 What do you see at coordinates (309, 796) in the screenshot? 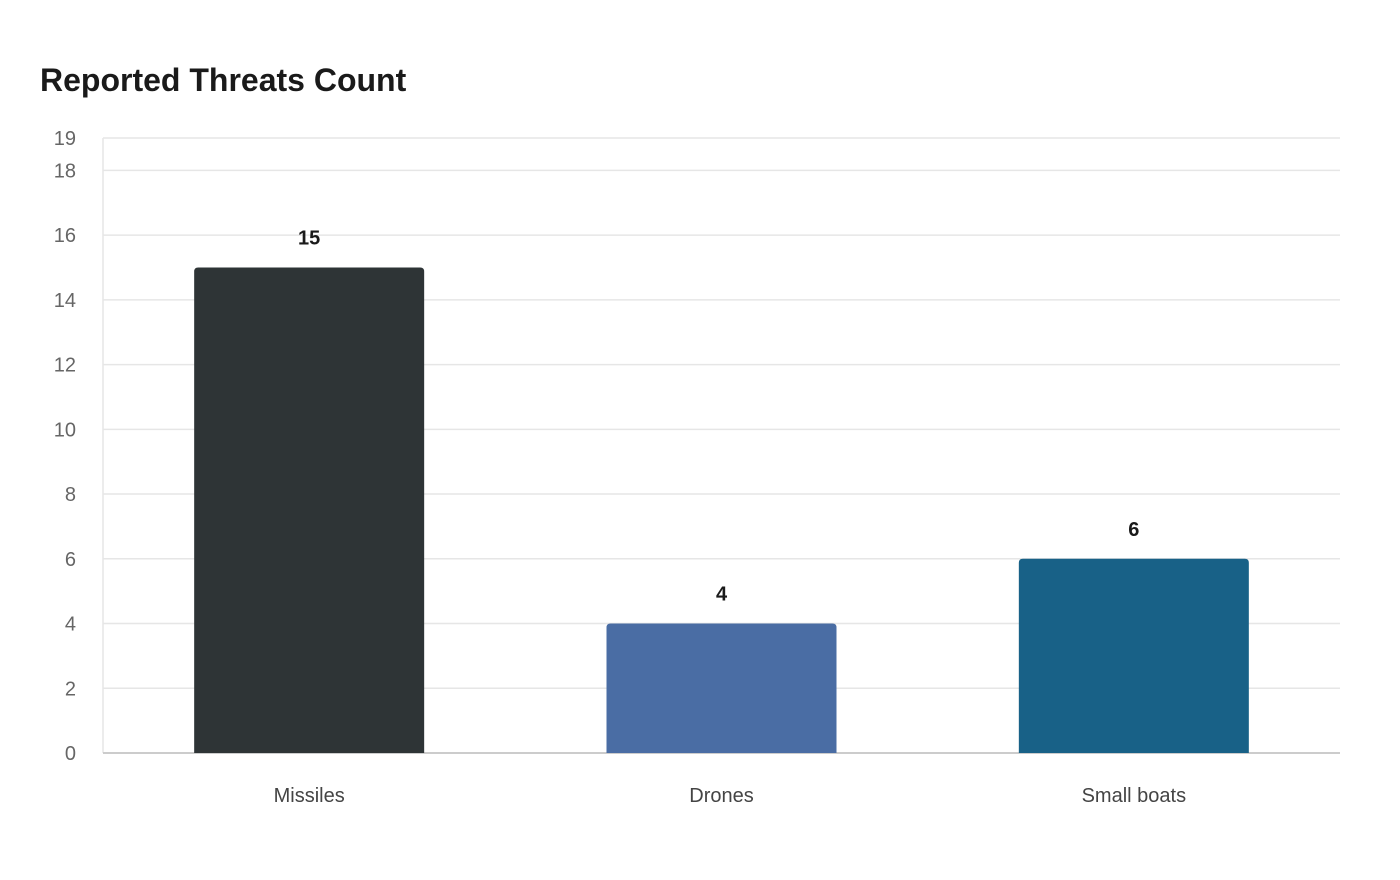
I see `x-tick-label: Missiles` at bounding box center [309, 796].